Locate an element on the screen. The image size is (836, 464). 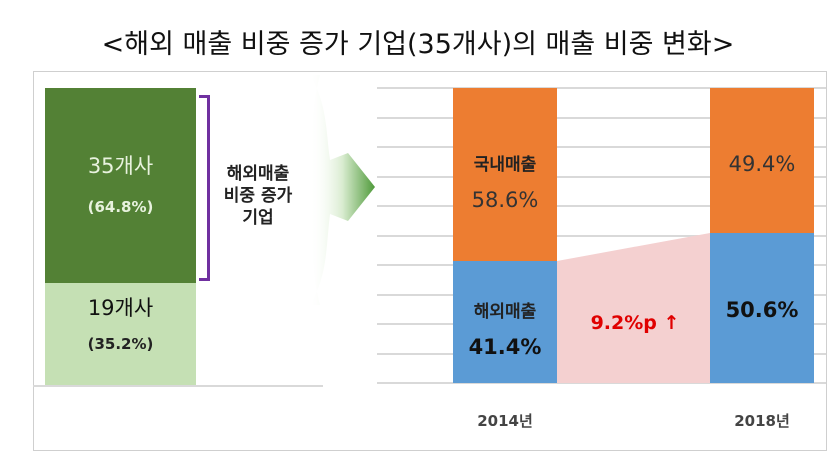
label-2018-overseas-value: 50.6% is located at coordinates (762, 310).